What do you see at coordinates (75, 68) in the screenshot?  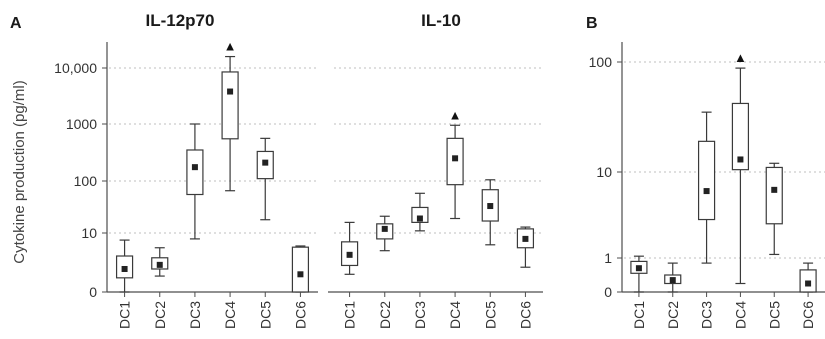 I see `y-tick-label: 10,000` at bounding box center [75, 68].